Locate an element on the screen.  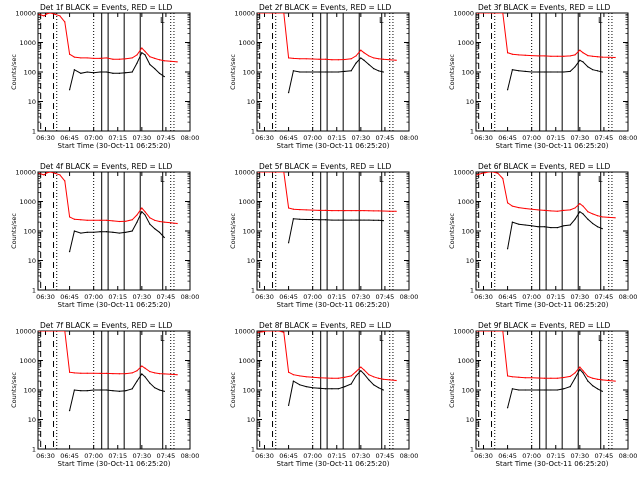
x-tick-label: 07:30 is located at coordinates (579, 456).